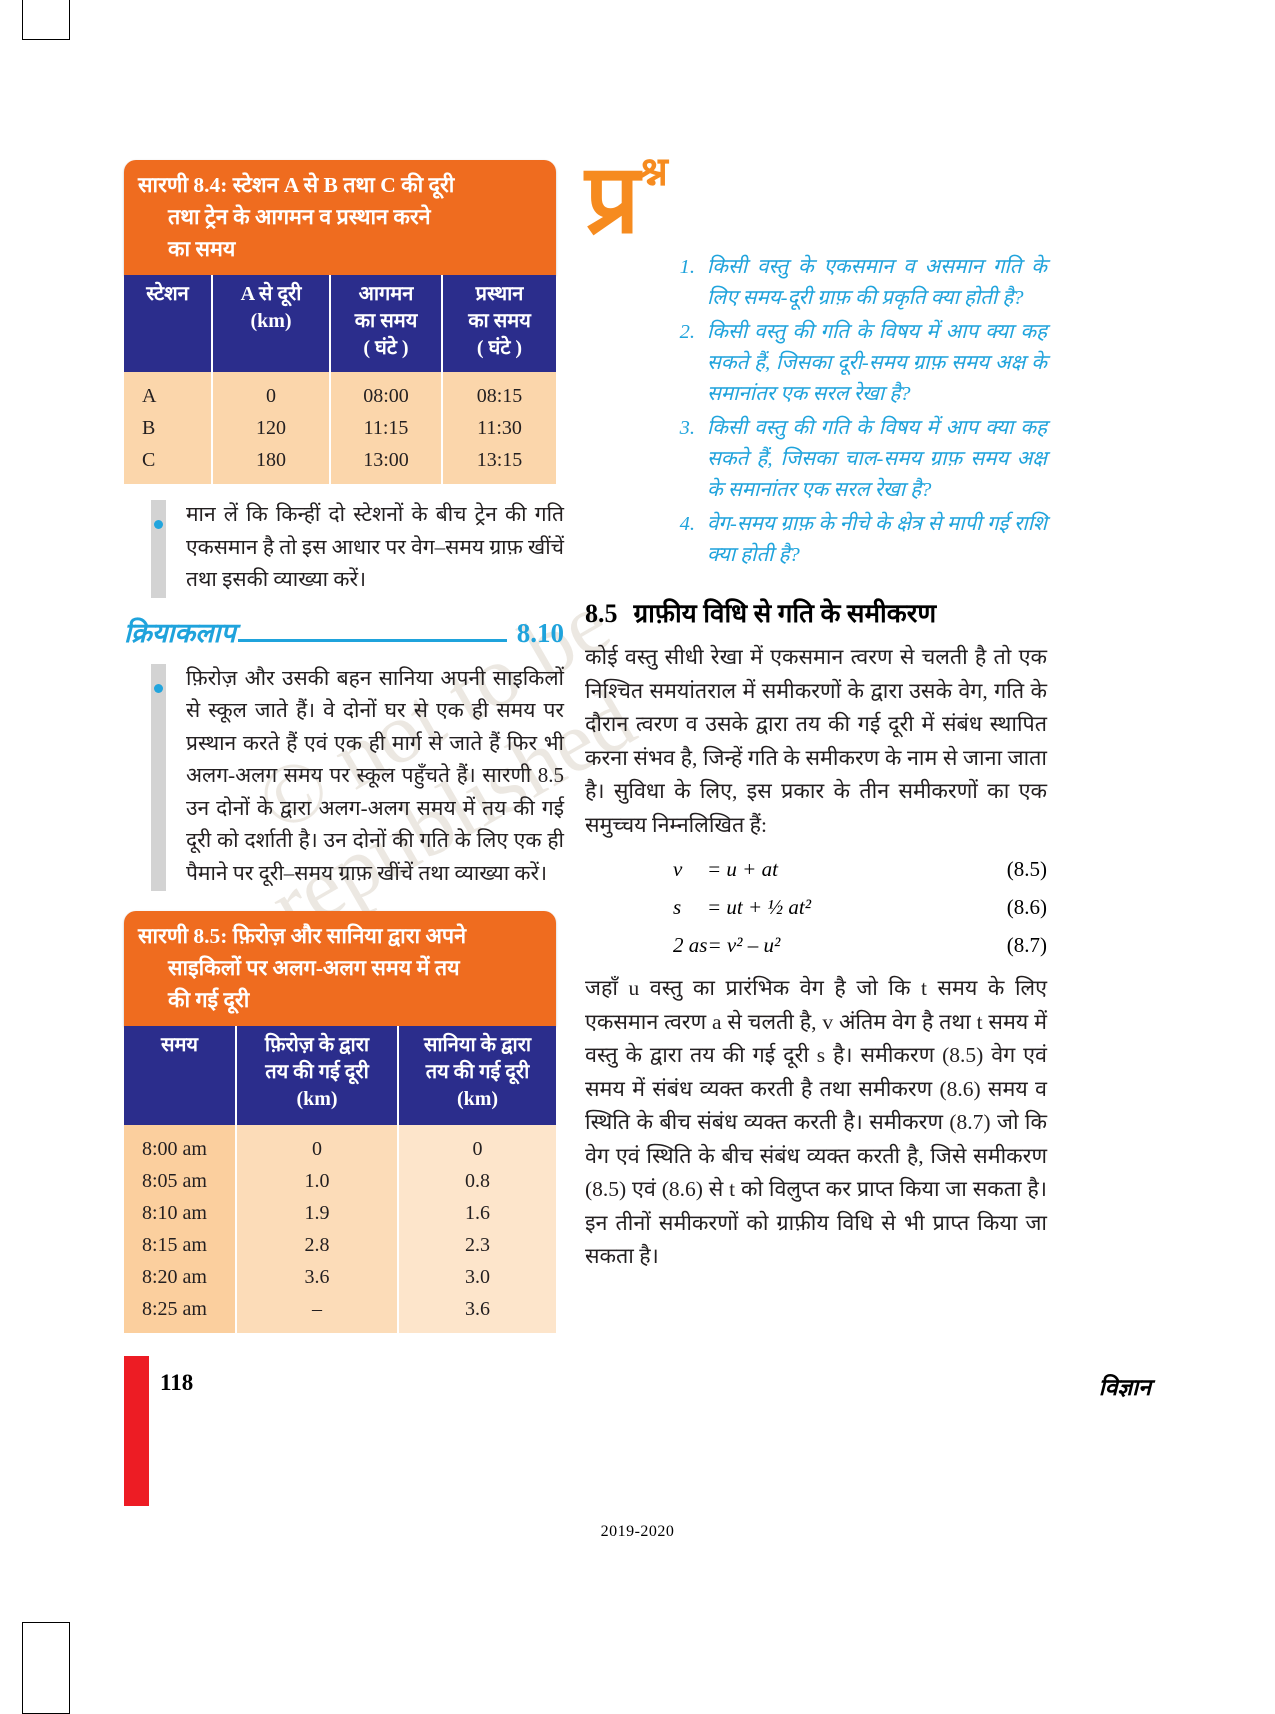  Describe the element at coordinates (317, 1313) in the screenshot. I see `cell-feroz: –` at that location.